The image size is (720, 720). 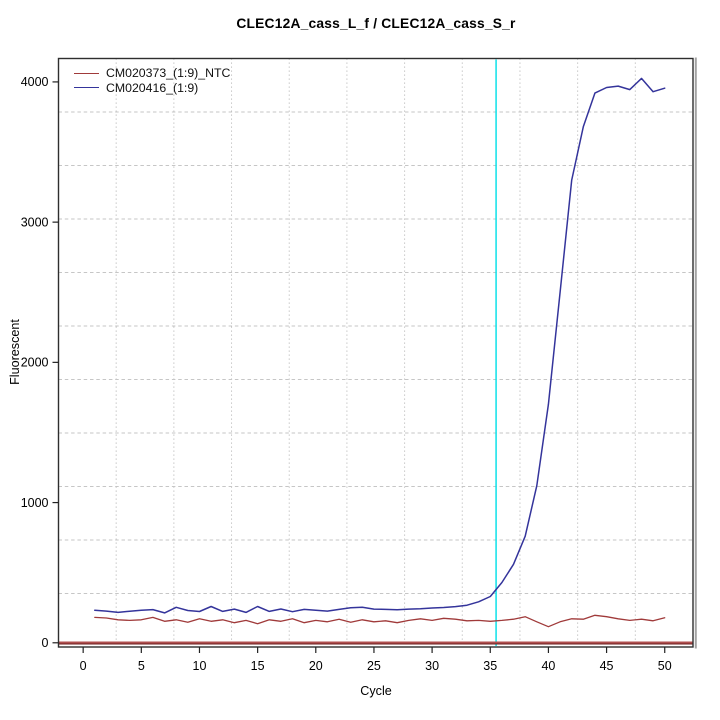 I want to click on zero-line, so click(x=375, y=643).